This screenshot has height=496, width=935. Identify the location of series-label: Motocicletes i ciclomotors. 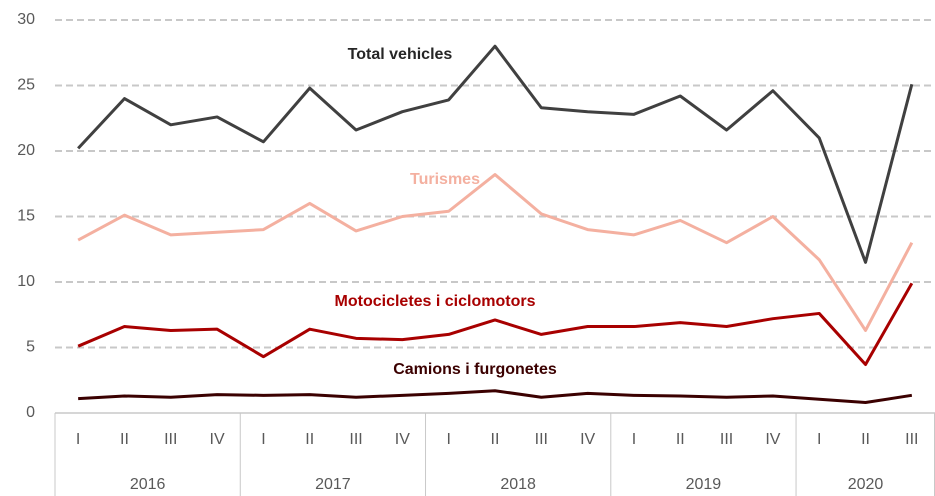
(435, 301).